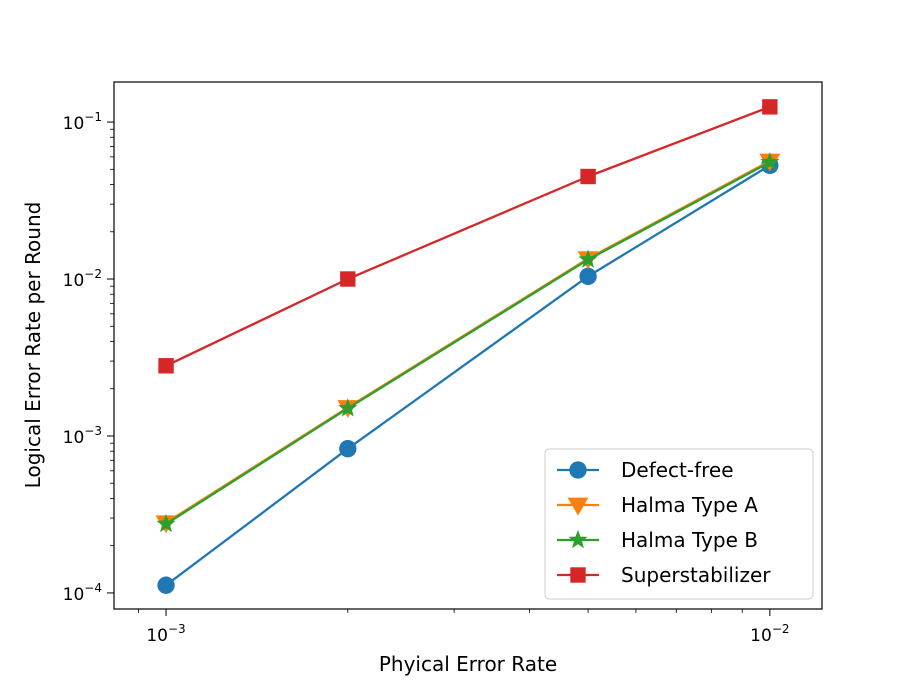 The image size is (913, 685). Describe the element at coordinates (82, 279) in the screenshot. I see `y-tick-label: 10⁻²` at that location.